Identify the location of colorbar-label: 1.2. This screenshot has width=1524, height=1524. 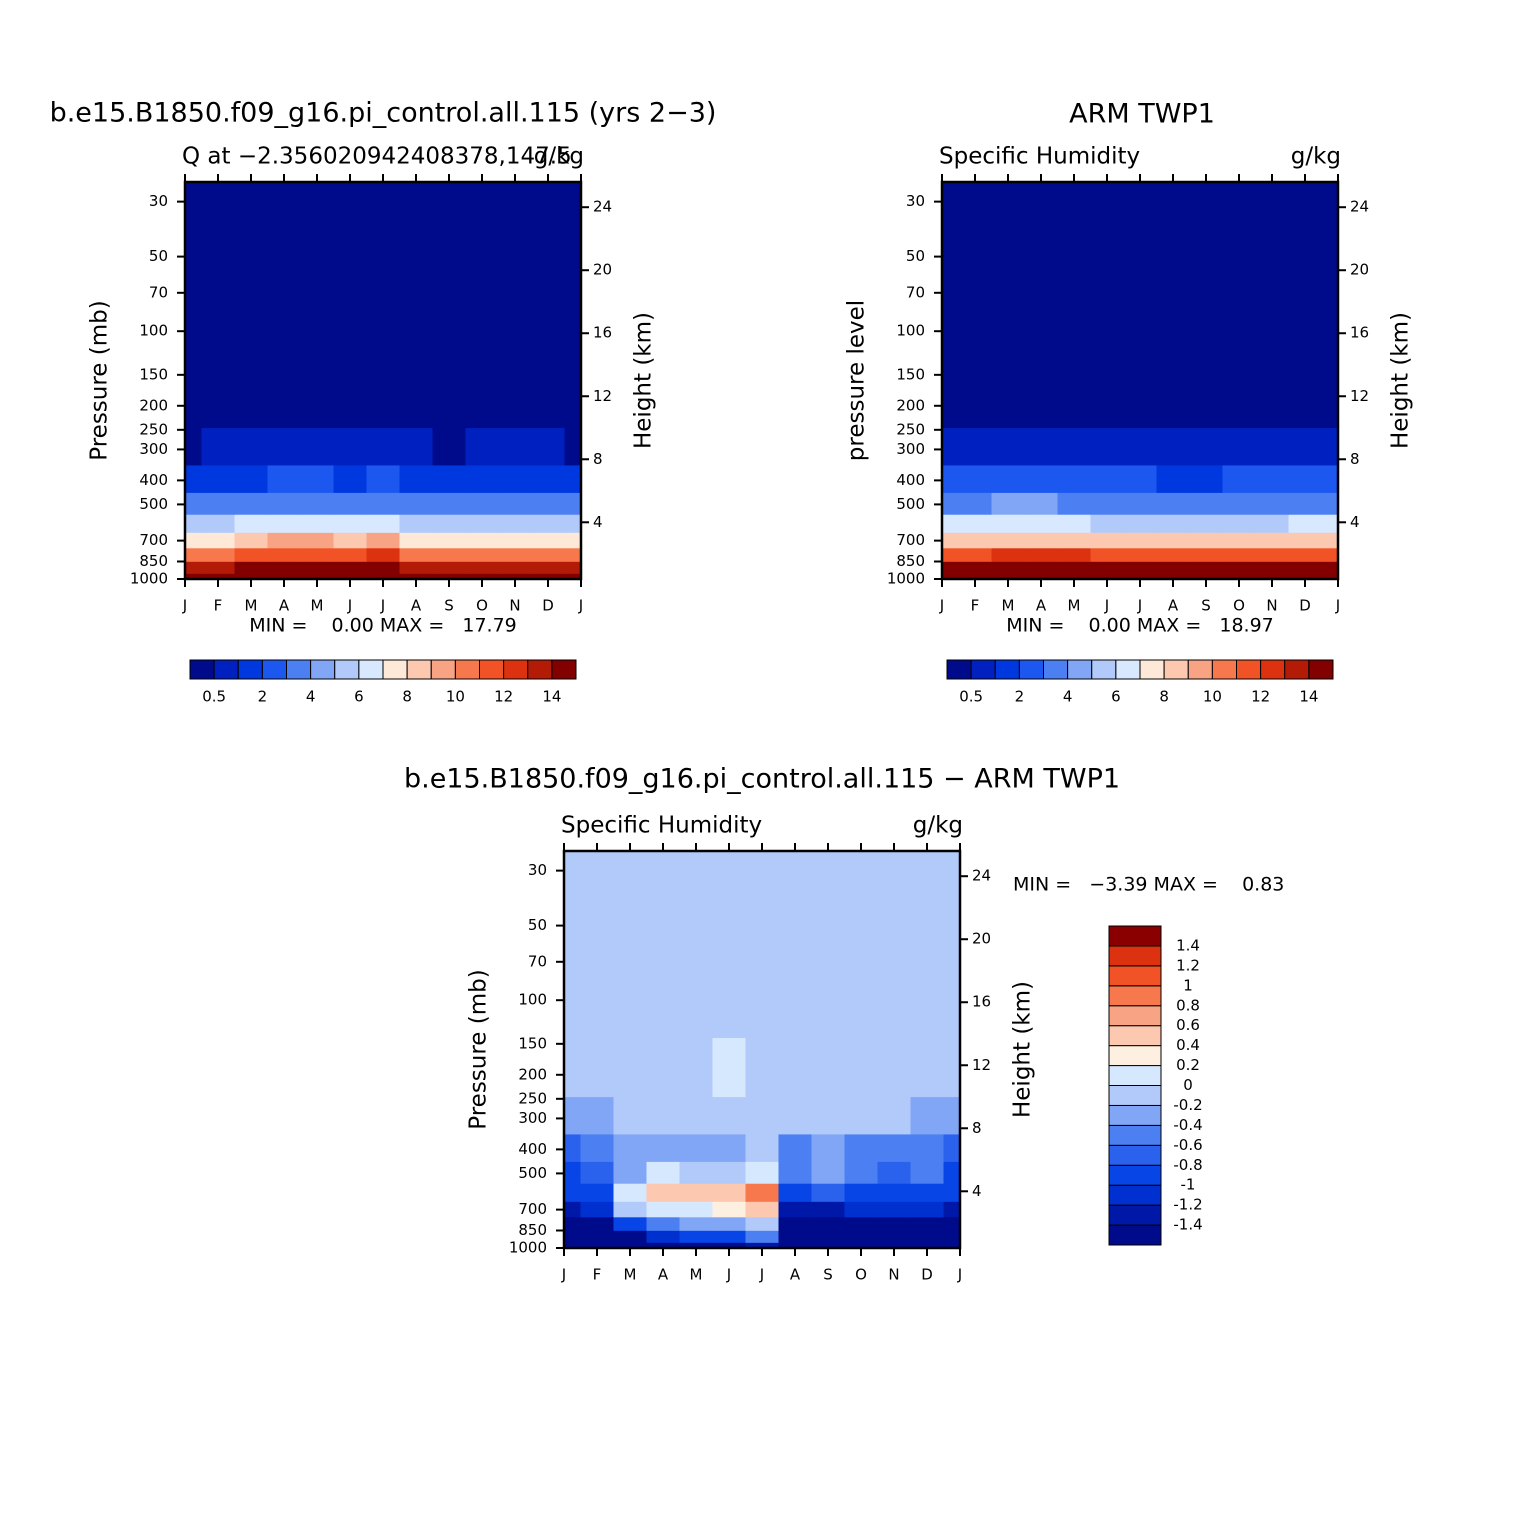
(1188, 965).